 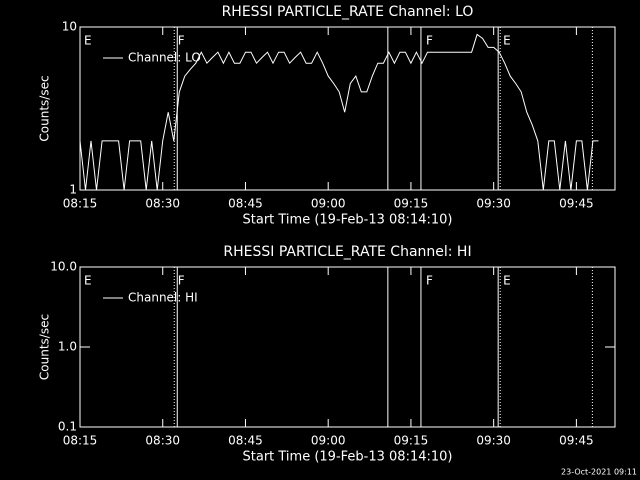 What do you see at coordinates (67, 347) in the screenshot?
I see `y-tick-label: 1.0` at bounding box center [67, 347].